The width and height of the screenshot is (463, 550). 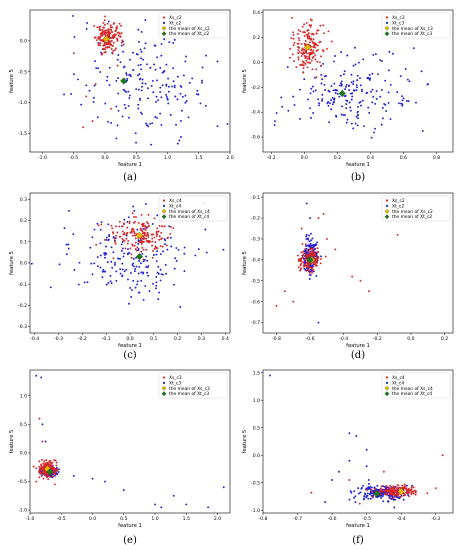 What do you see at coordinates (12, 81) in the screenshot?
I see `y-axis-label: feature 5` at bounding box center [12, 81].